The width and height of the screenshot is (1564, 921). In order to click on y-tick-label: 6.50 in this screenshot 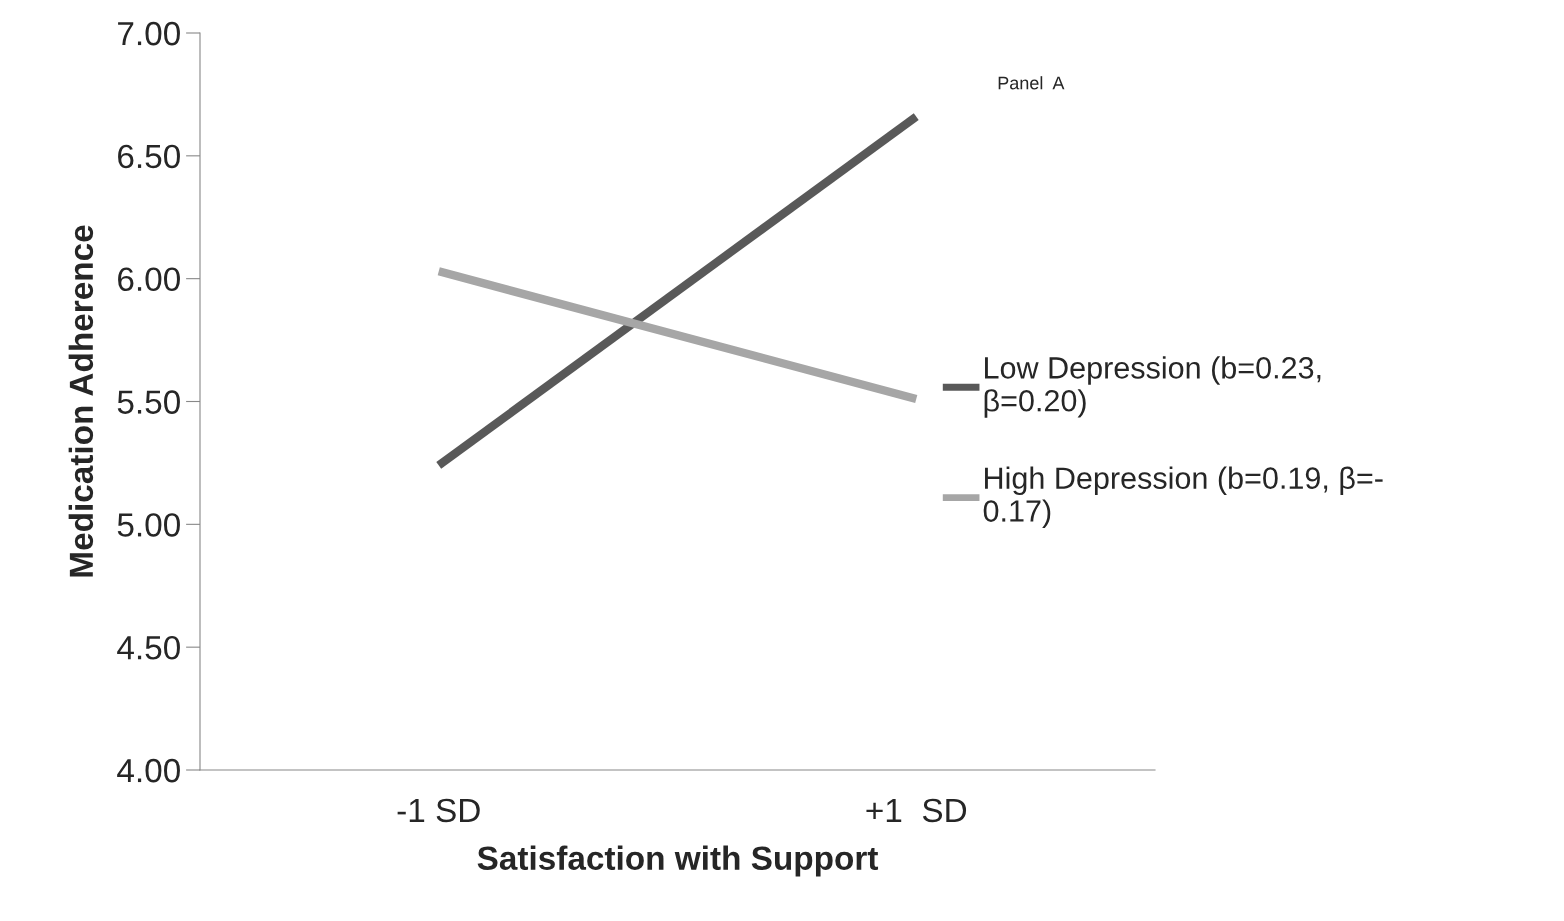, I will do `click(149, 156)`.